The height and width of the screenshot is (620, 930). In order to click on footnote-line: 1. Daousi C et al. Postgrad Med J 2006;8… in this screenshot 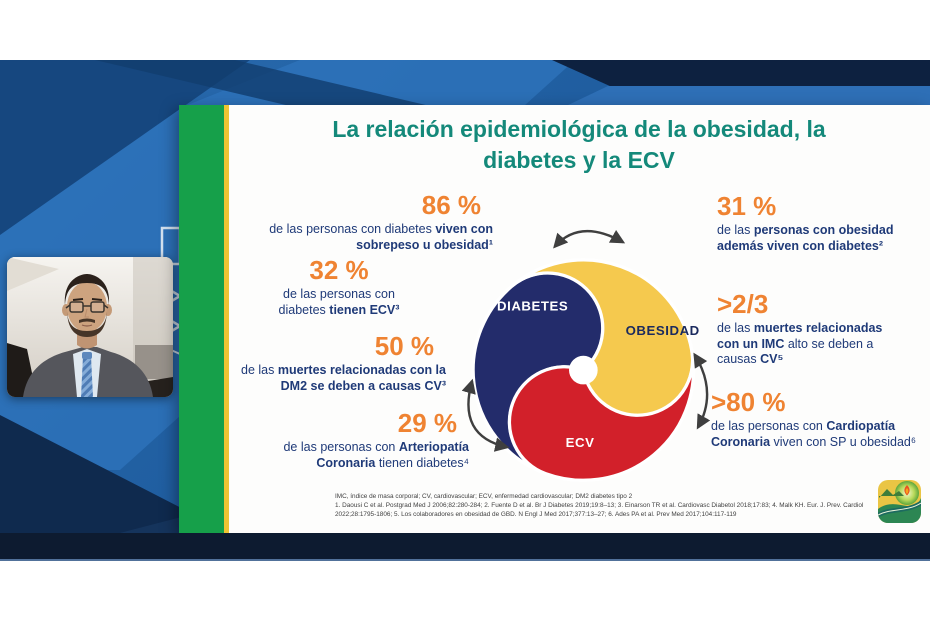, I will do `click(599, 505)`.